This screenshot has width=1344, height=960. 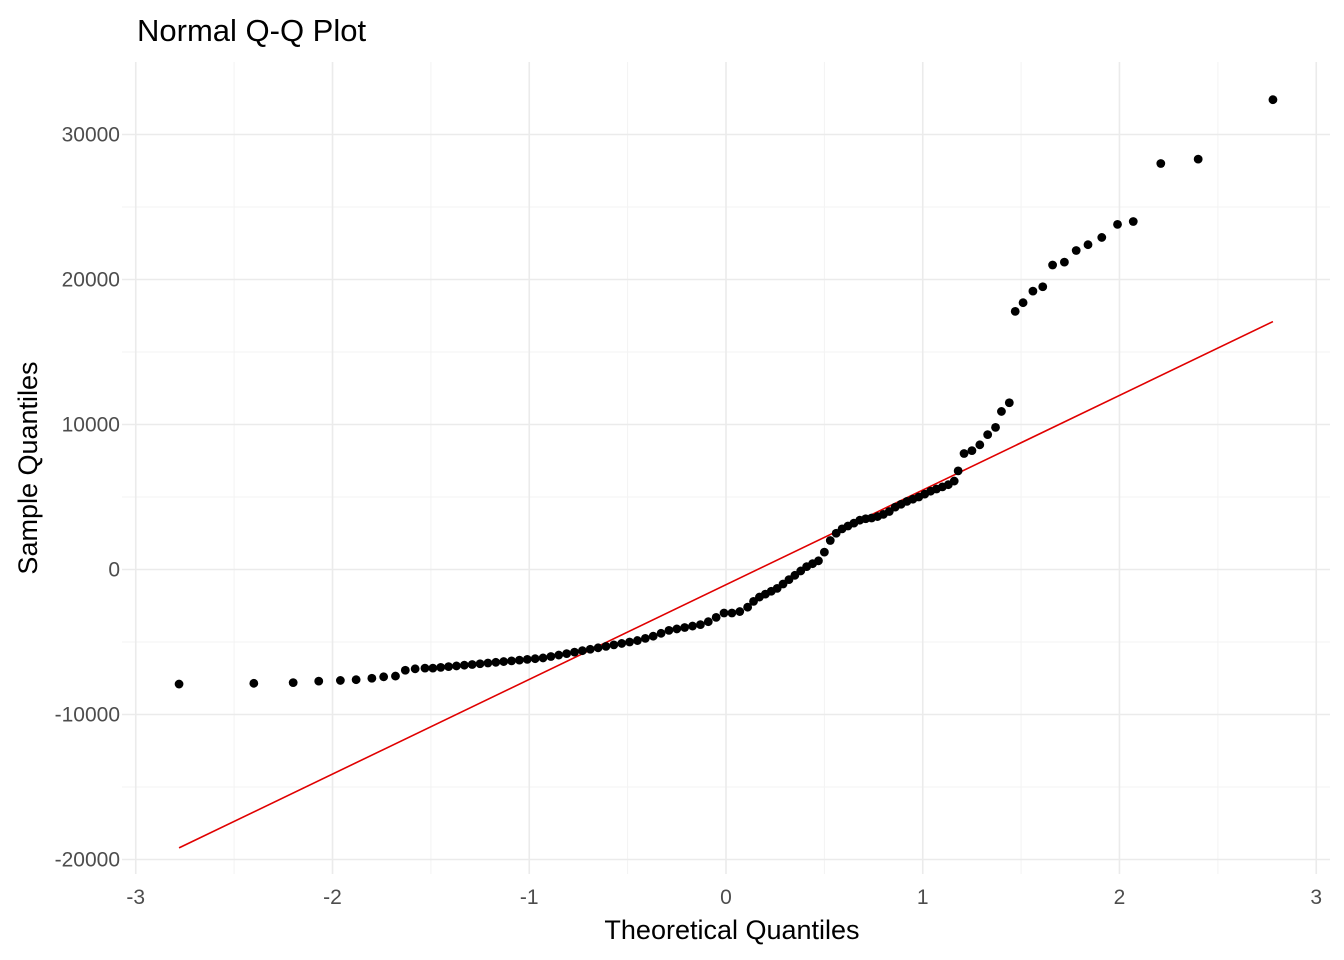 I want to click on y-tick-labels: -20000 -10000 0 10000 20000 30000, so click(x=87, y=498).